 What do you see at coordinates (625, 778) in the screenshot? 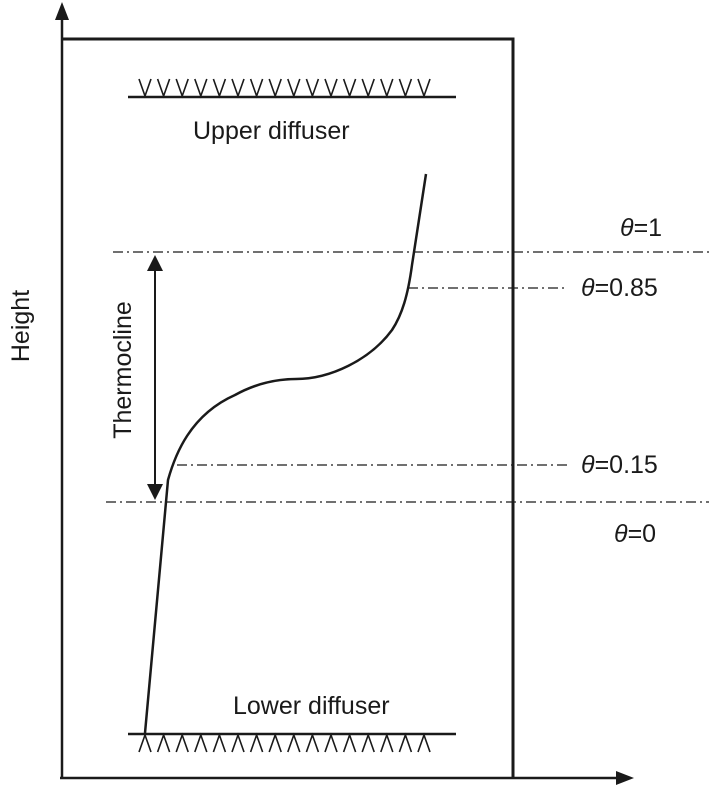
I see `x-axis-arrowhead` at bounding box center [625, 778].